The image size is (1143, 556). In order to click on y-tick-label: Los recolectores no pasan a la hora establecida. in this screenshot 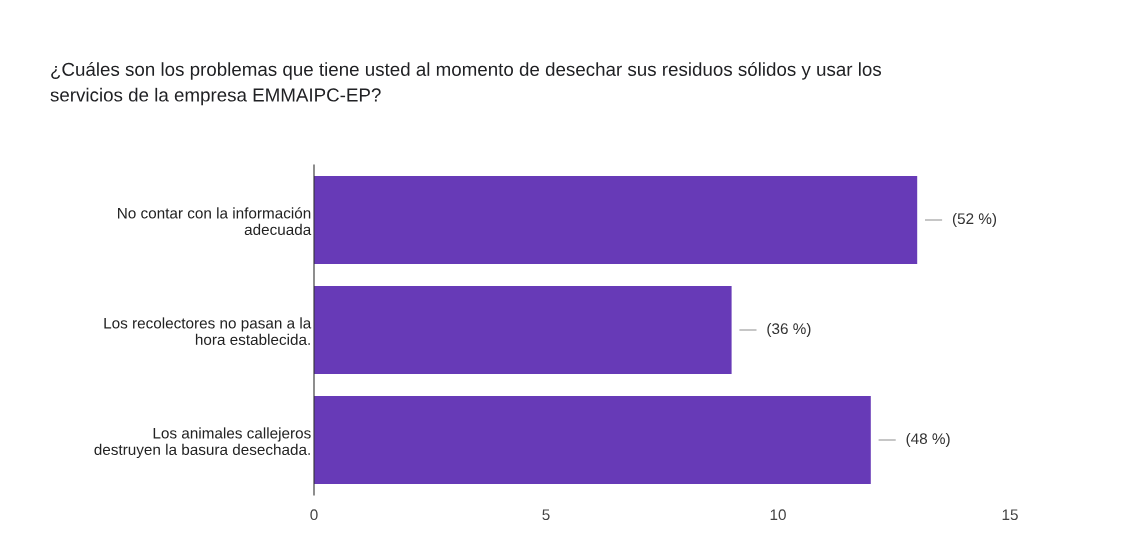, I will do `click(208, 331)`.